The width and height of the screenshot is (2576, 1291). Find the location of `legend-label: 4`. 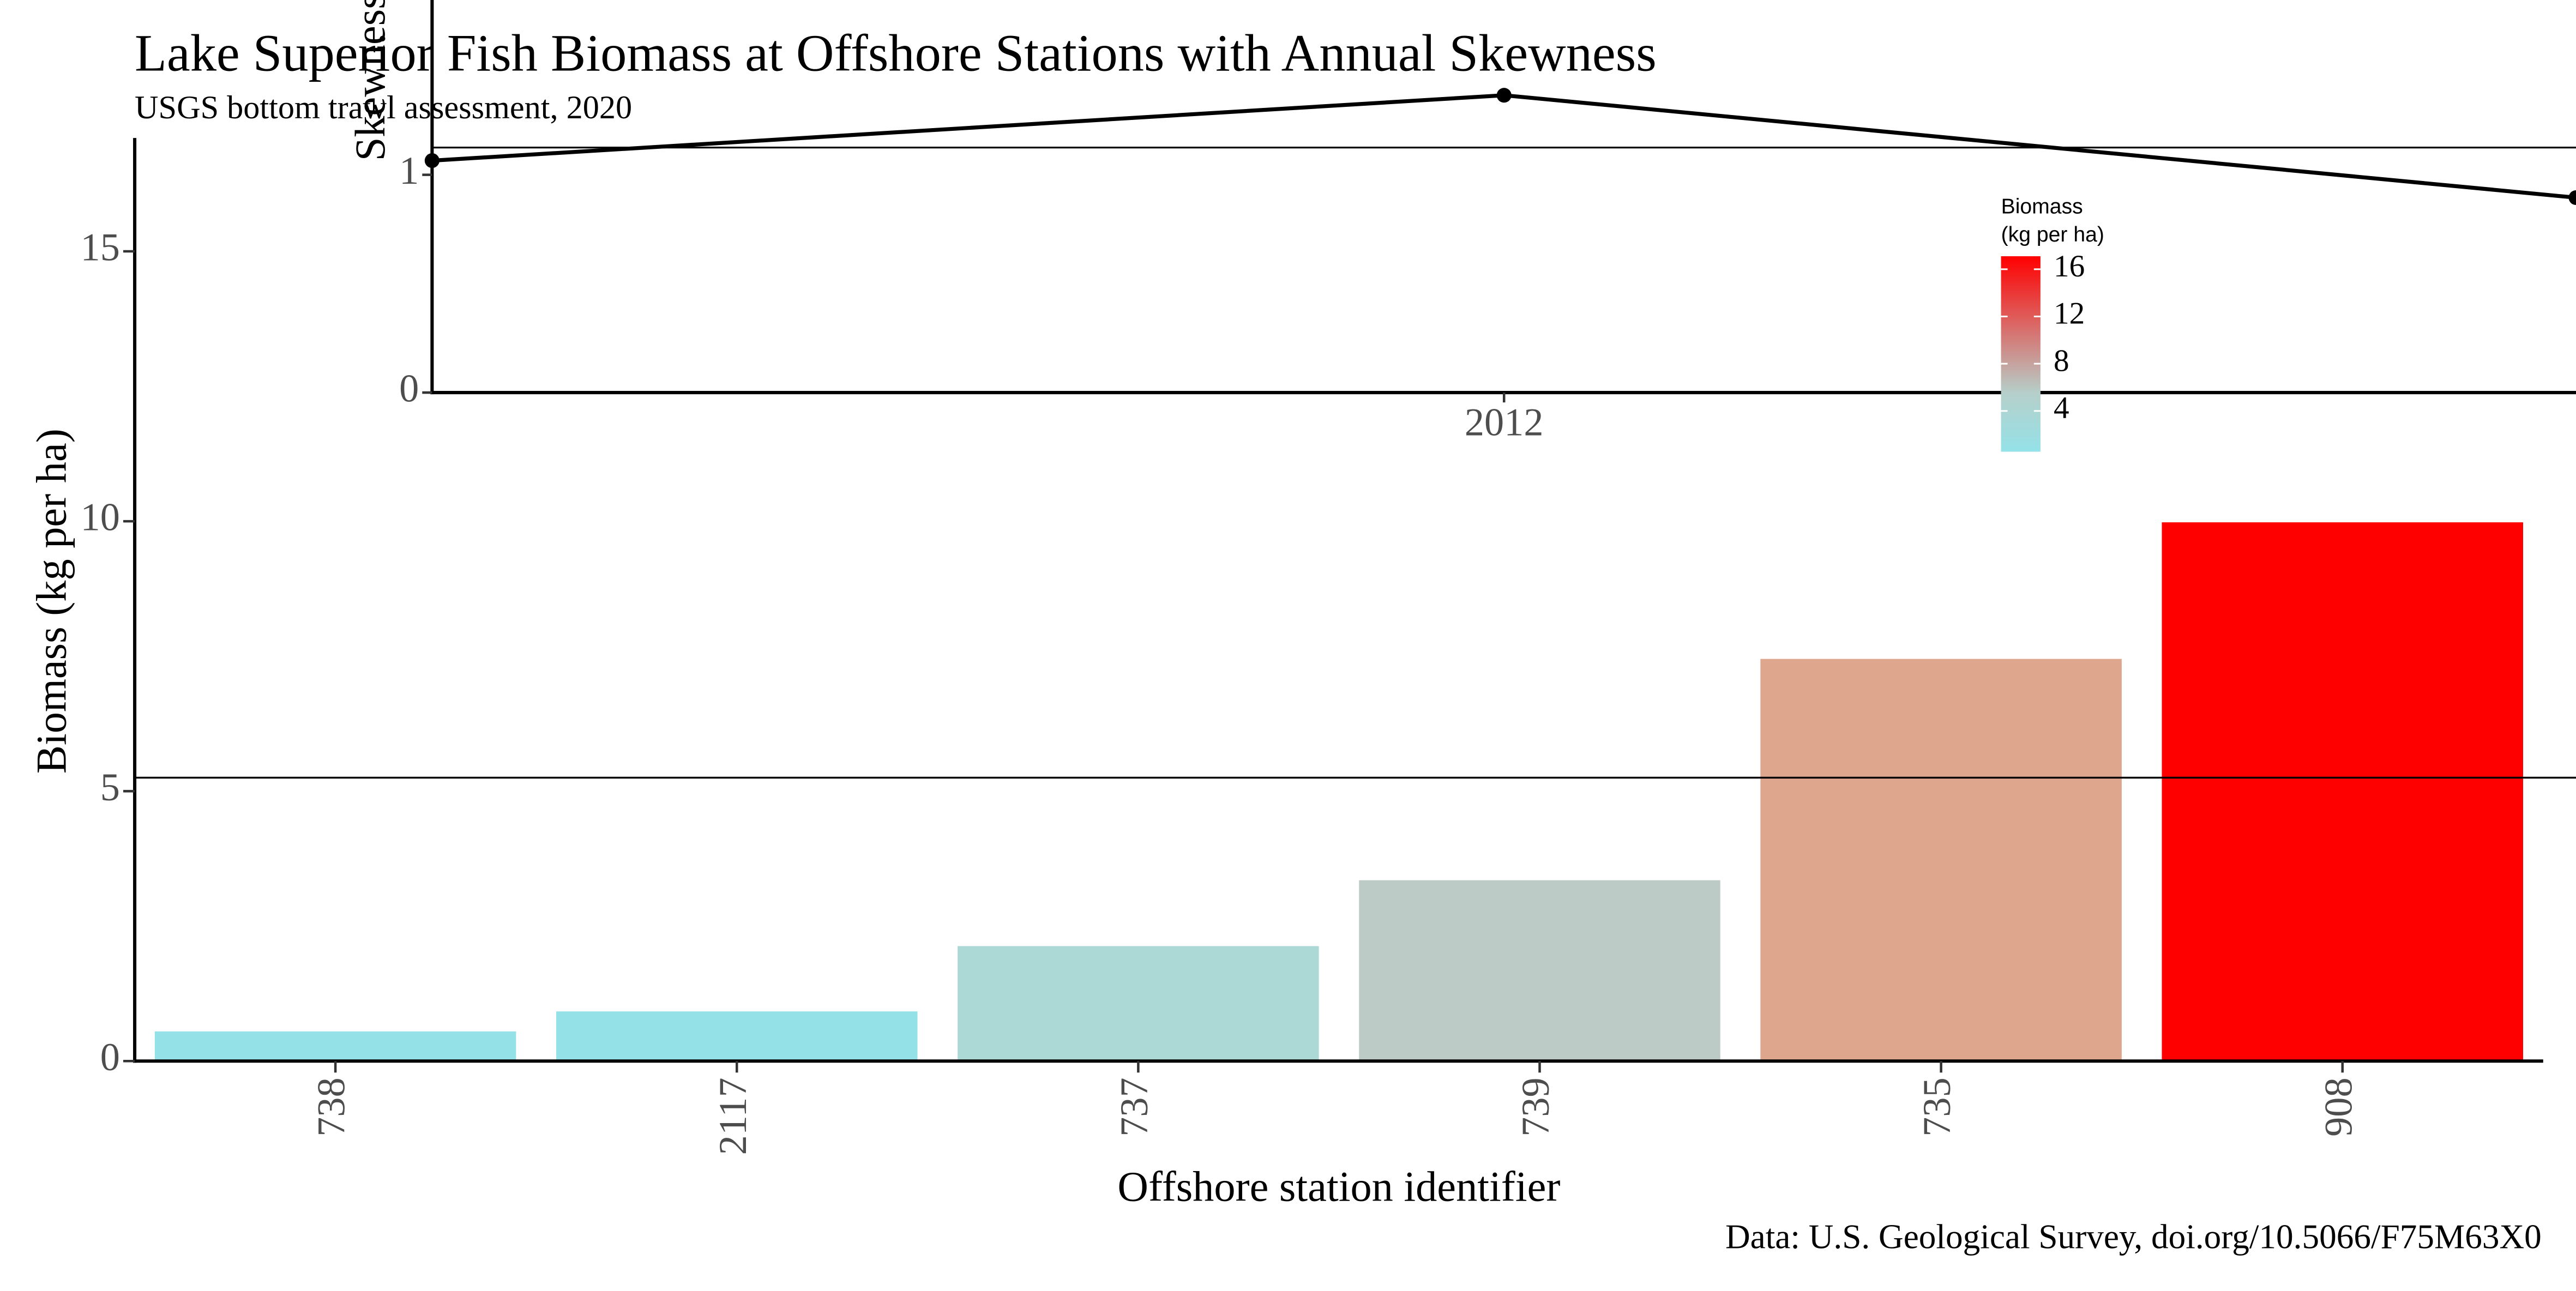

legend-label: 4 is located at coordinates (2061, 408).